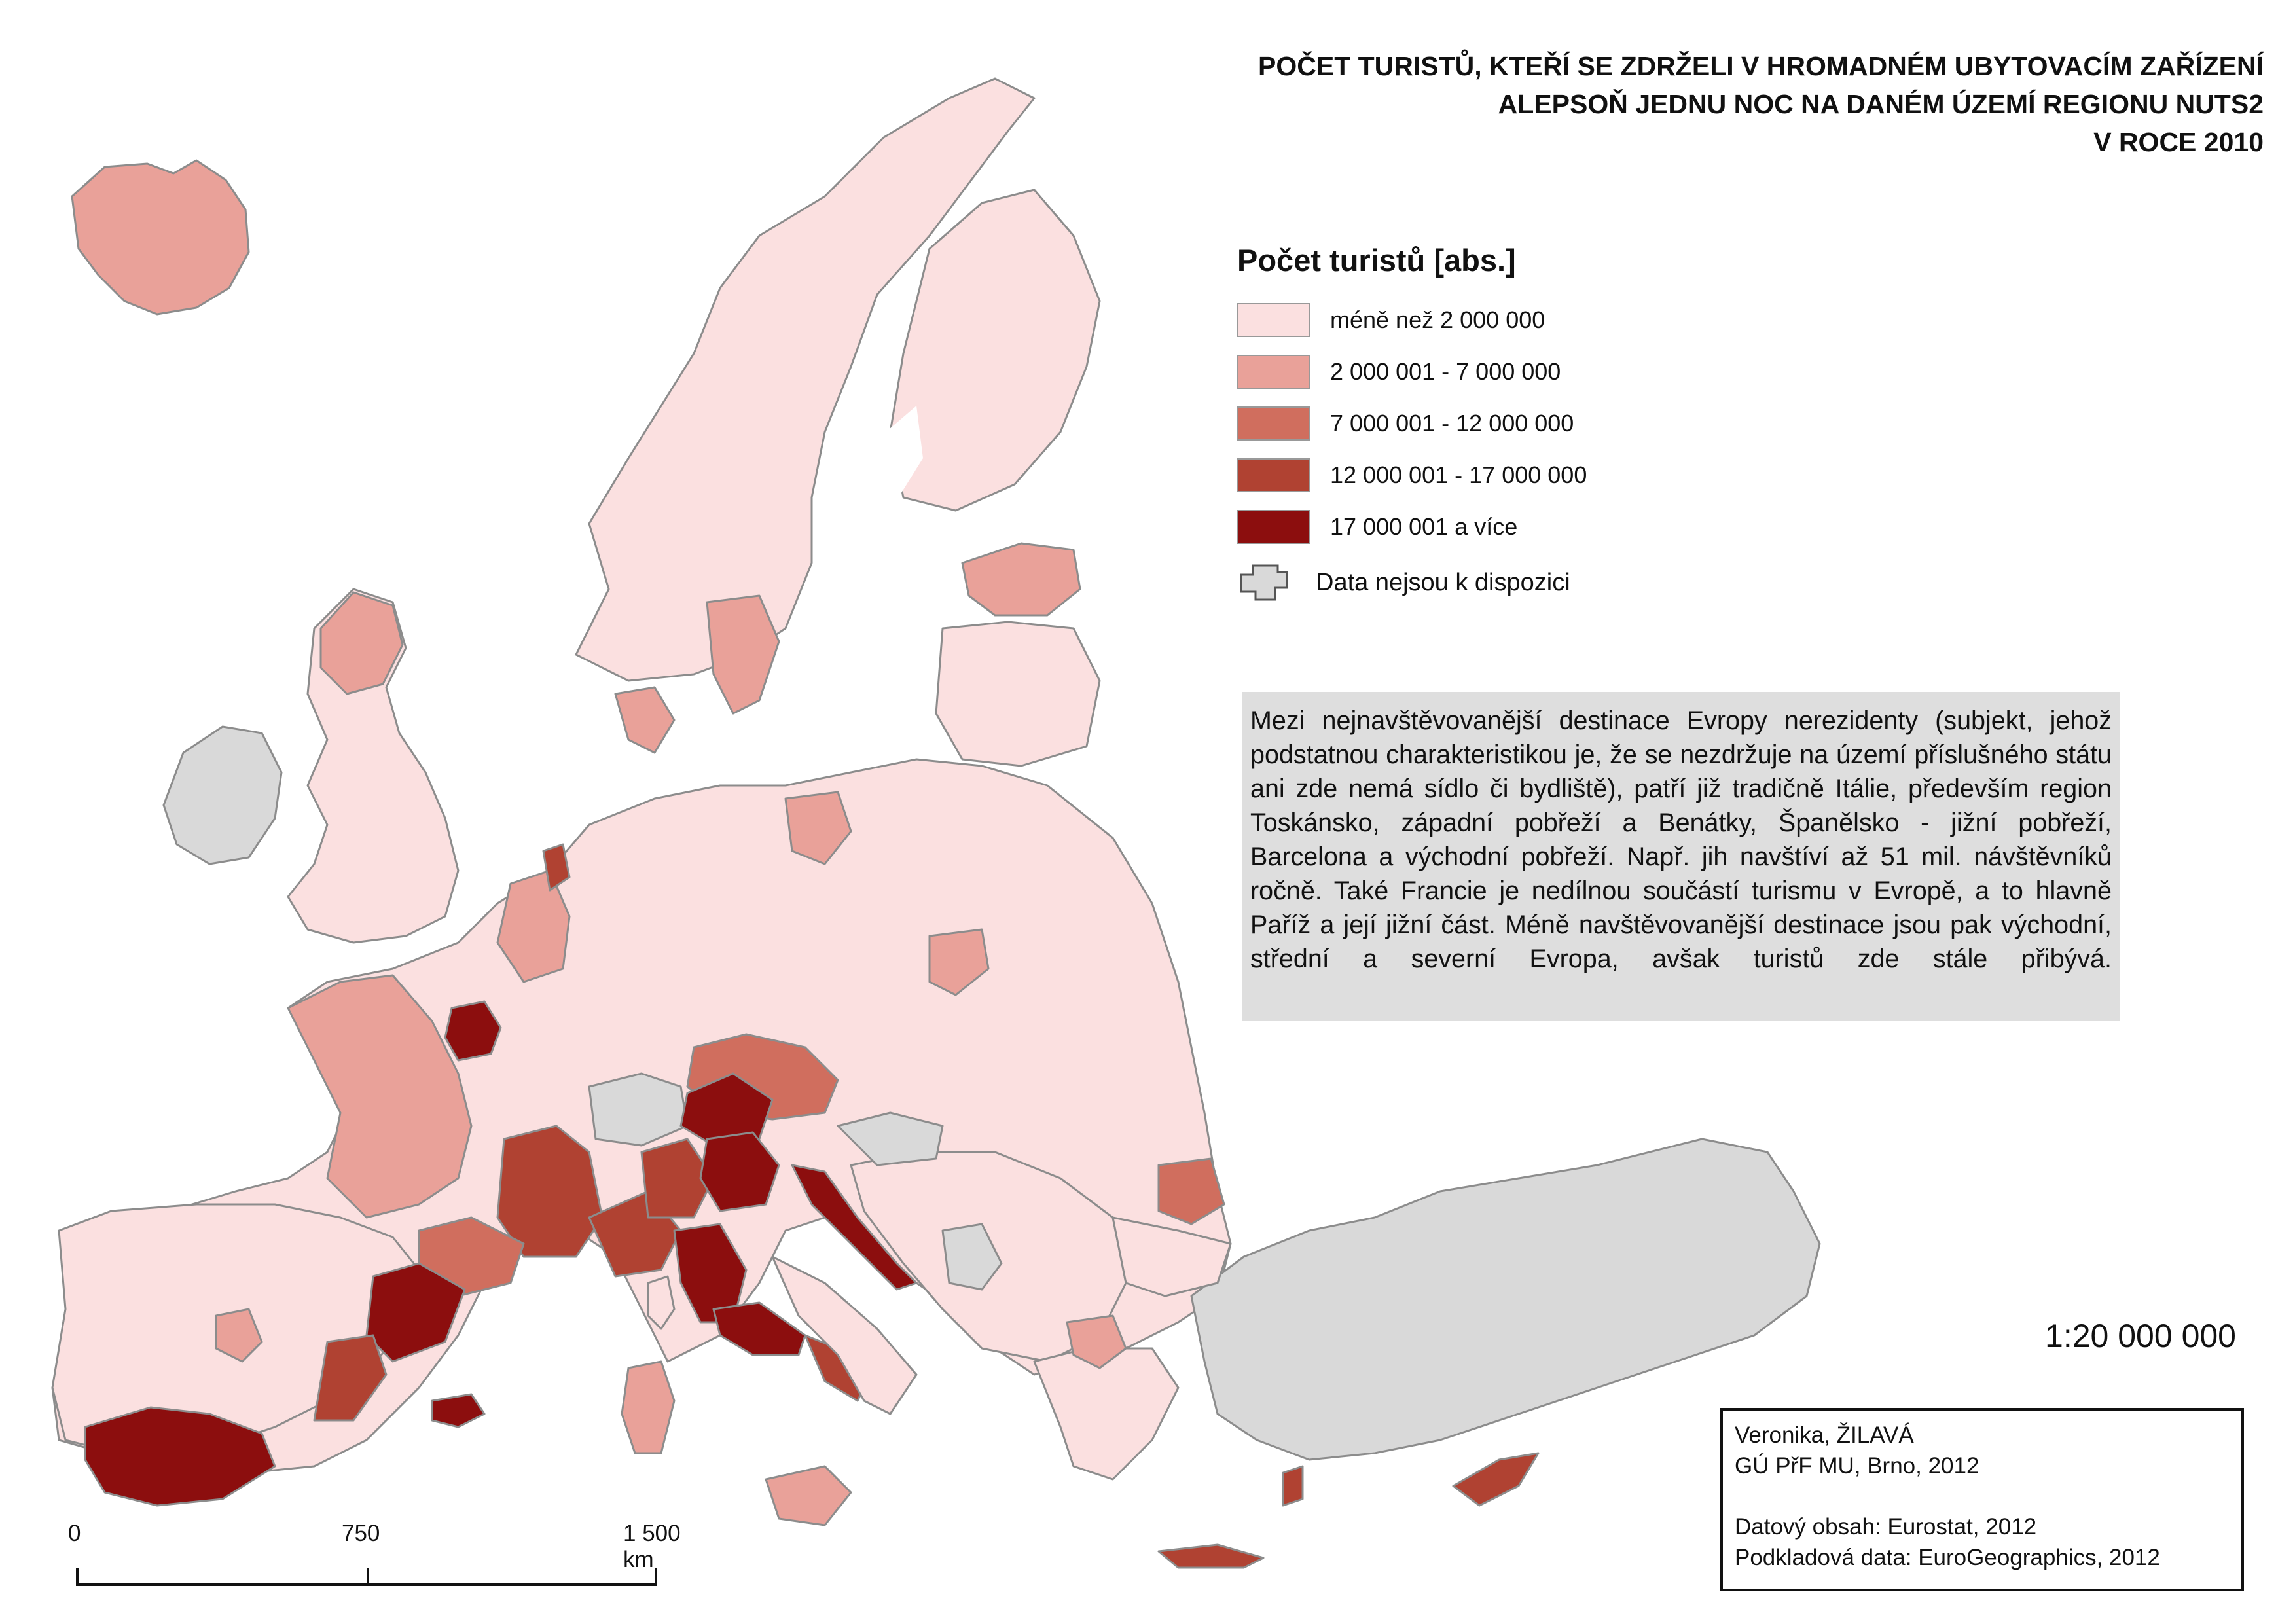 Image resolution: width=2295 pixels, height=1624 pixels. Describe the element at coordinates (662, 1302) in the screenshot. I see `region-corsica` at that location.